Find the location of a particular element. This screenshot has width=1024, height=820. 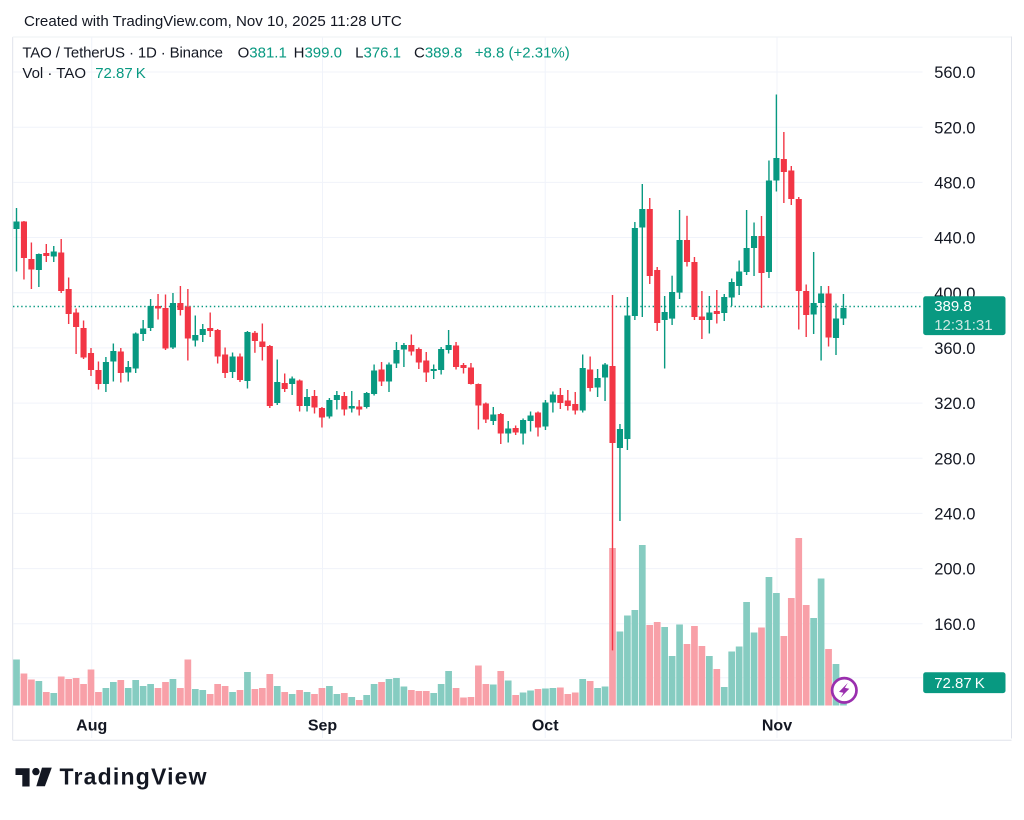

svg-text: TAO / TetherUS · 1D · Binance is located at coordinates (122, 53).